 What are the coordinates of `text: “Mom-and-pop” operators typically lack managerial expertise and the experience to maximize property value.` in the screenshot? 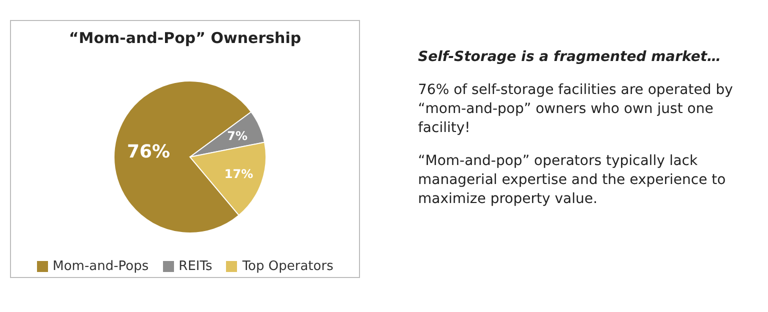 It's located at (572, 180).